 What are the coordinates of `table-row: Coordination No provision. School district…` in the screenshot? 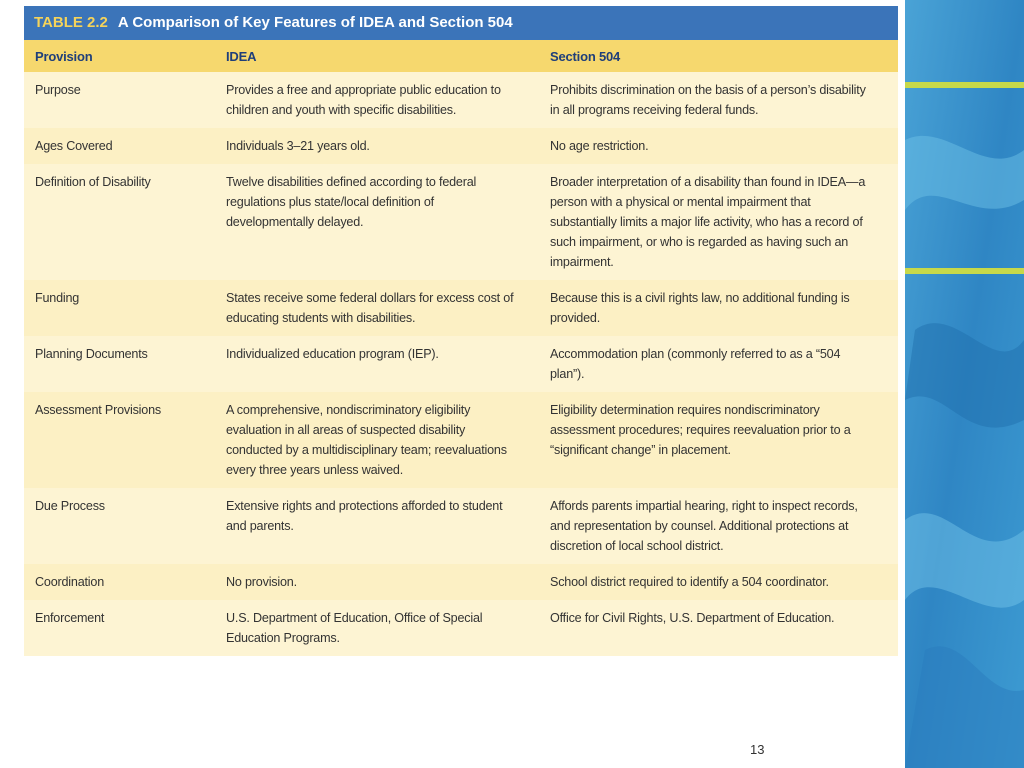 It's located at (461, 582).